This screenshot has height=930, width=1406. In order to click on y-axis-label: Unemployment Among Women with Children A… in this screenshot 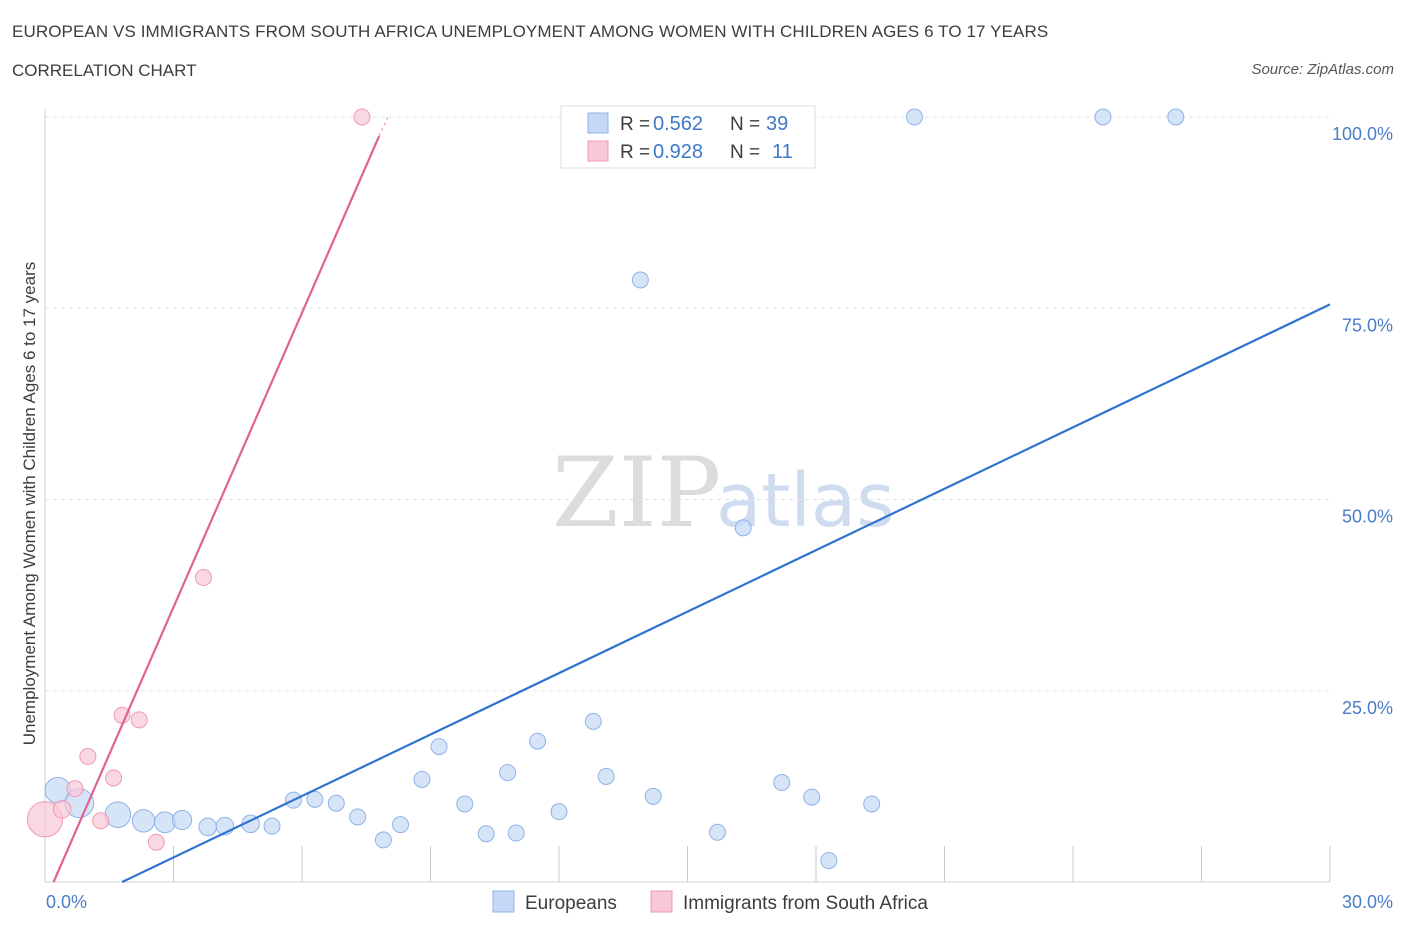, I will do `click(29, 504)`.